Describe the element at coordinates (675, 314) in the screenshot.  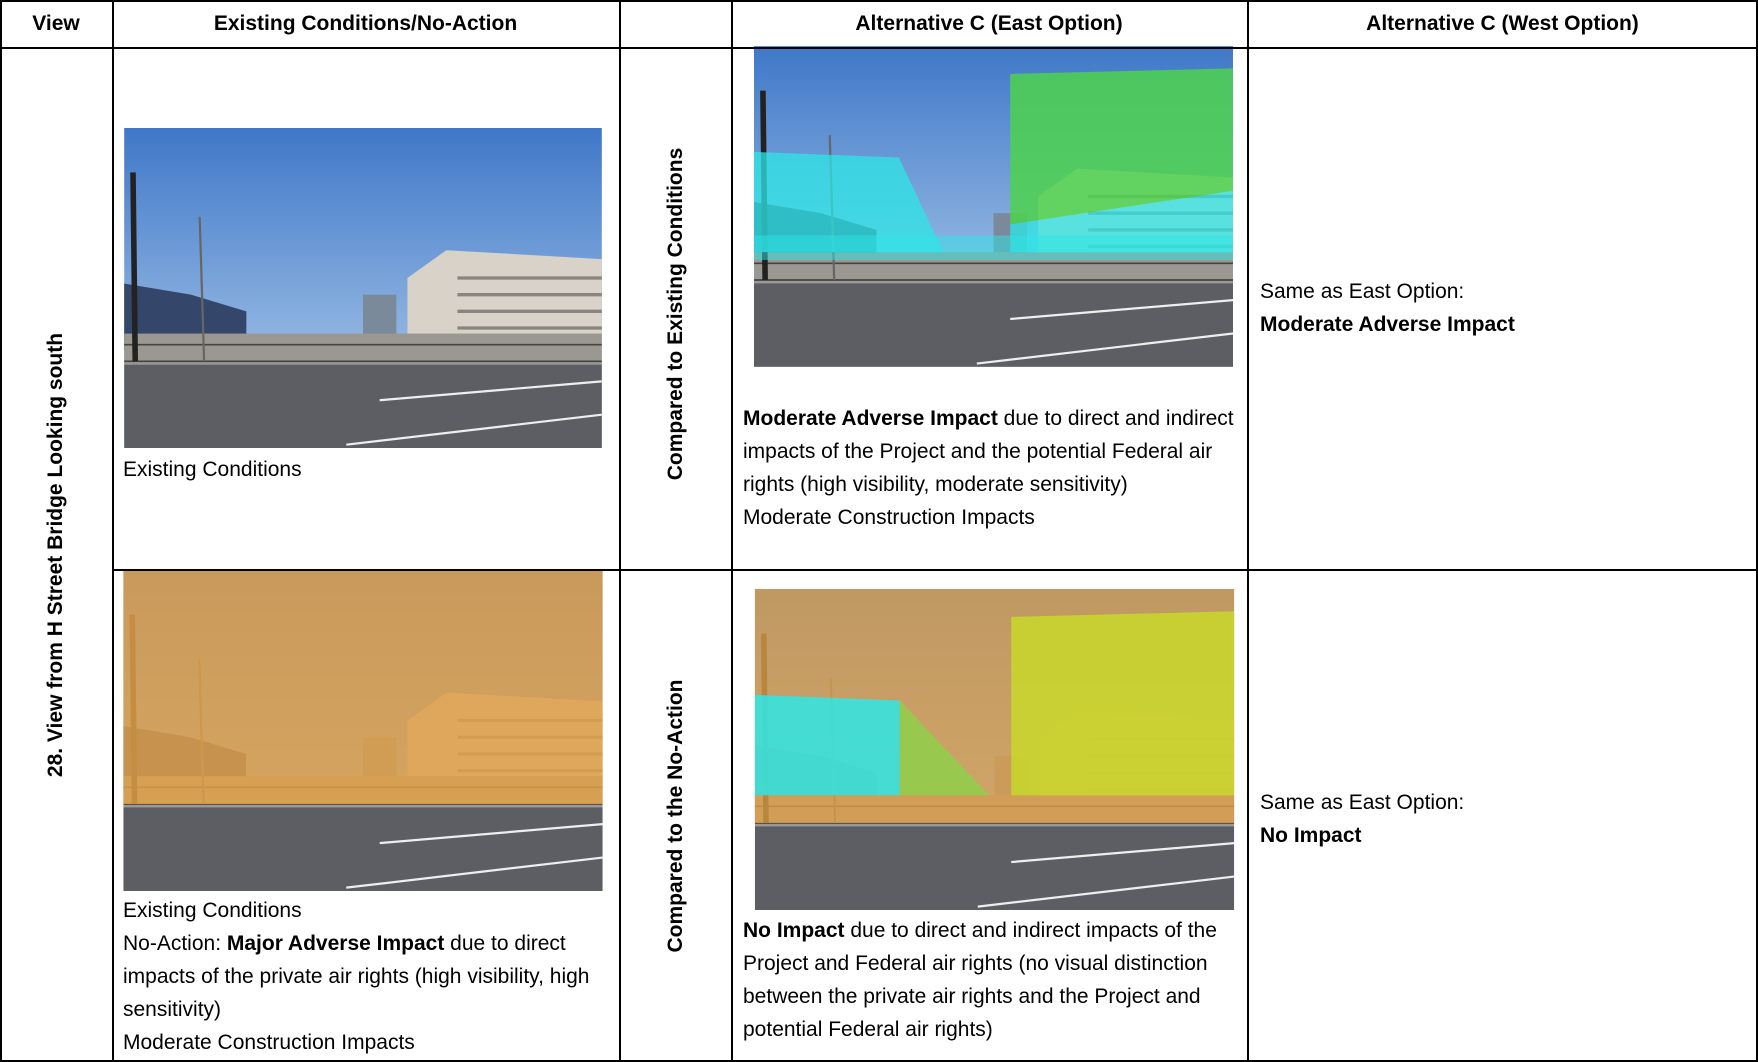
I see `comparison-label: Compared to Existing Conditions` at that location.